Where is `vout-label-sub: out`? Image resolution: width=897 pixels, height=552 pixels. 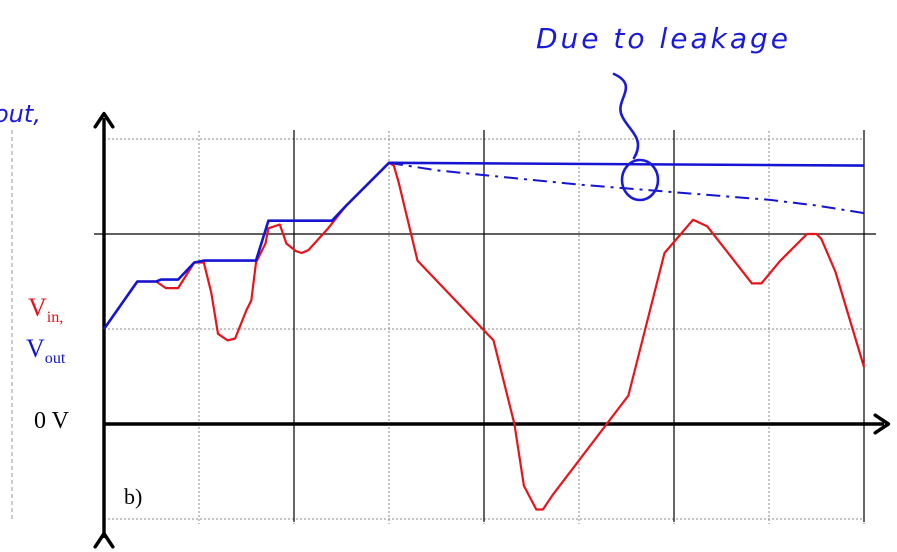
vout-label-sub: out is located at coordinates (55, 359).